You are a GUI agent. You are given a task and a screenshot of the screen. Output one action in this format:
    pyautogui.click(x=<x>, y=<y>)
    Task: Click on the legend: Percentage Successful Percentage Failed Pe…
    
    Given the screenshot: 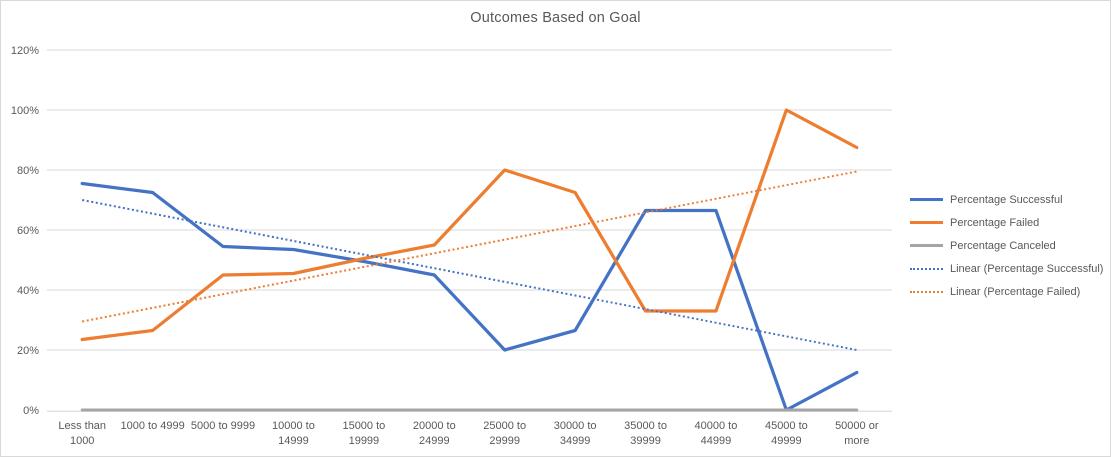 What is the action you would take?
    pyautogui.click(x=1006, y=245)
    